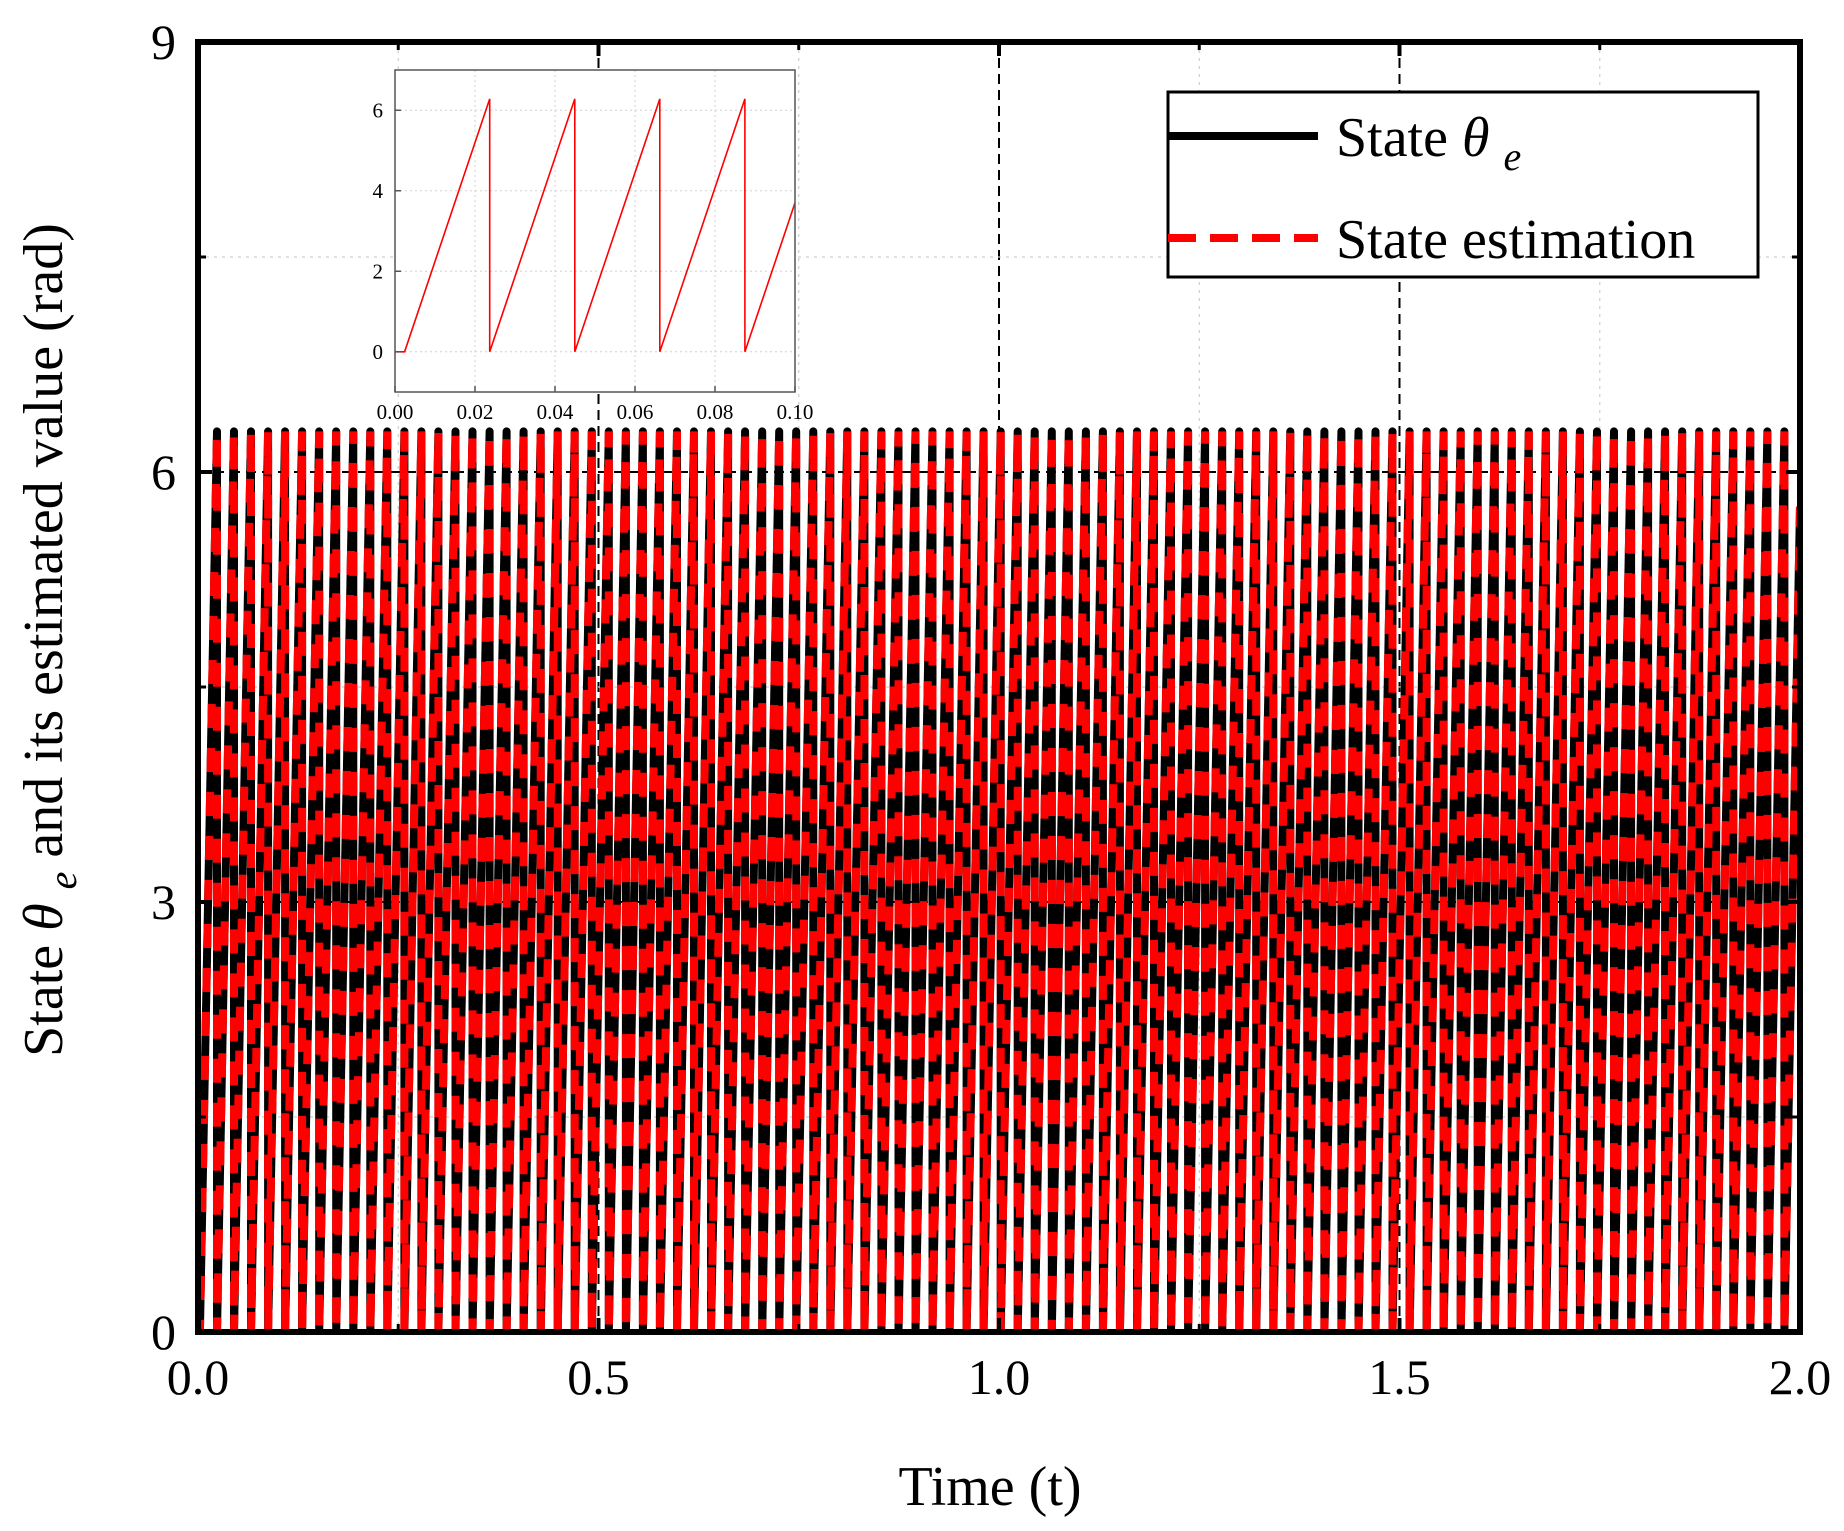 The width and height of the screenshot is (1844, 1531). Describe the element at coordinates (378, 271) in the screenshot. I see `inset-y-tick-label: 2` at that location.